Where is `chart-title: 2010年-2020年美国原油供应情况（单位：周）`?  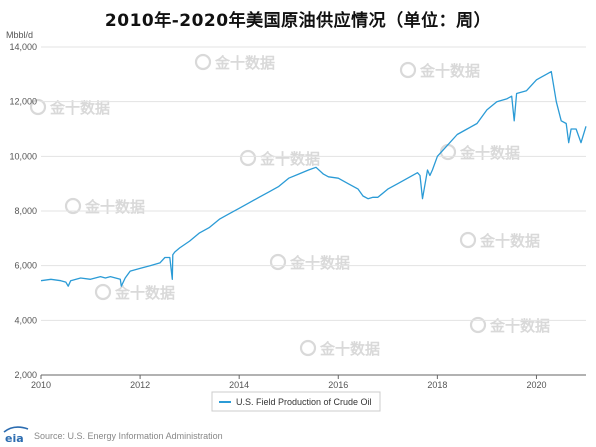
chart-title: 2010年-2020年美国原油供应情况（单位：周） is located at coordinates (298, 21).